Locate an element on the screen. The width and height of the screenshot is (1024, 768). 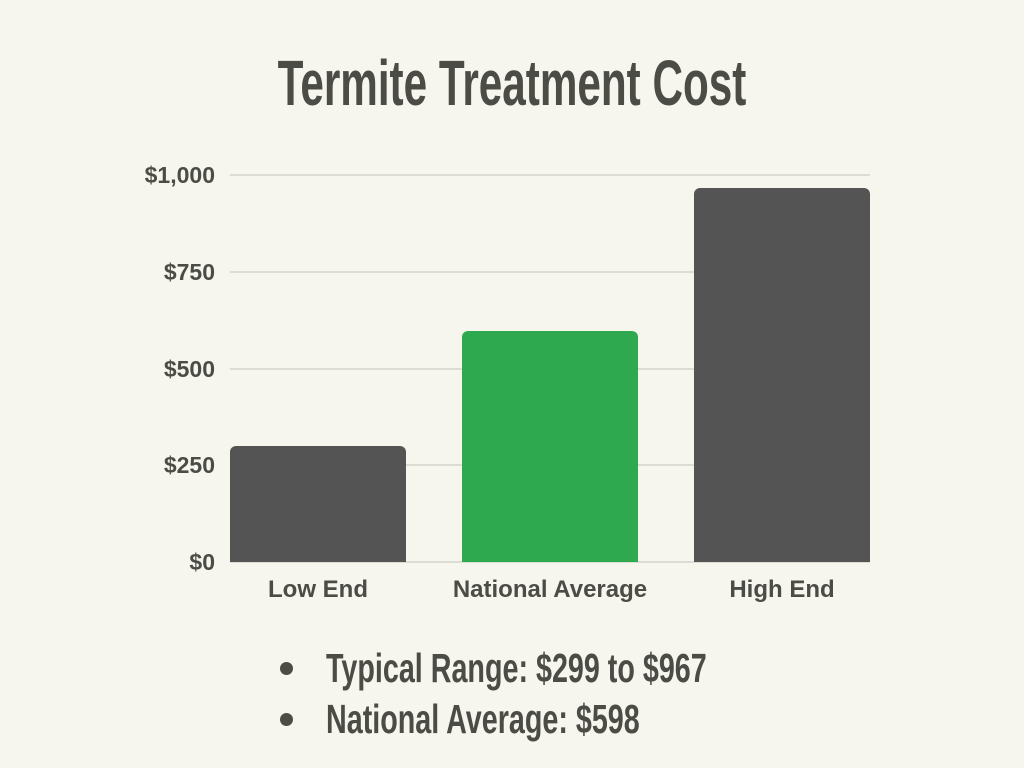
x-axis-labels: Low End National Average High End is located at coordinates (550, 590).